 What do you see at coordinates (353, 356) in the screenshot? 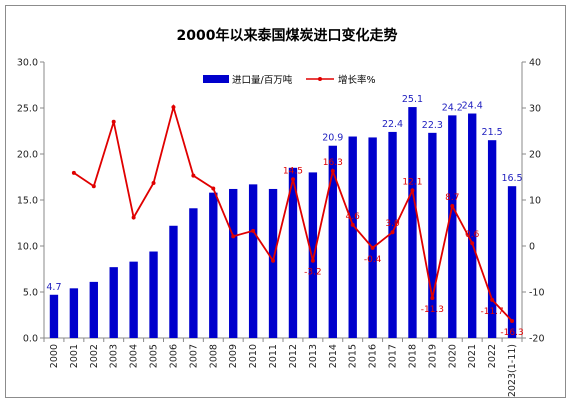
I see `x-tick-label: 2015` at bounding box center [353, 356].